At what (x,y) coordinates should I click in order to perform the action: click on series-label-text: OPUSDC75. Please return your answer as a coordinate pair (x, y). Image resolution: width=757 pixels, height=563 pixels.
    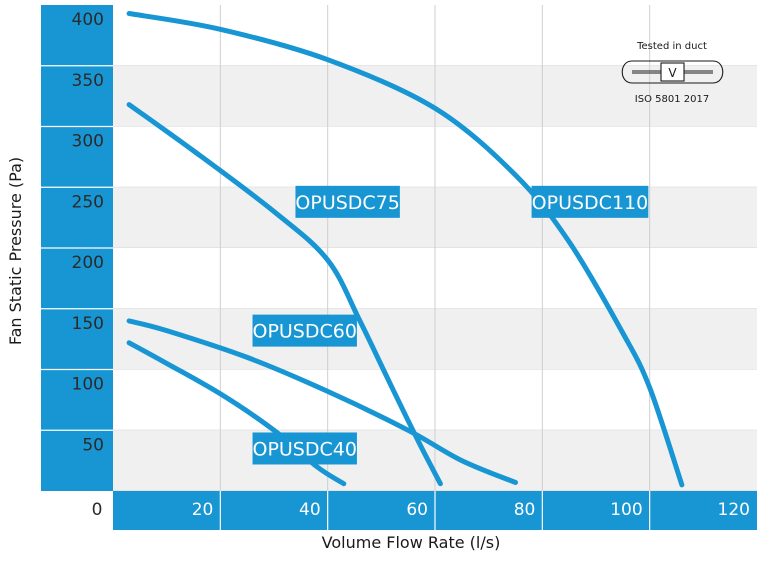
    Looking at the image, I should click on (347, 203).